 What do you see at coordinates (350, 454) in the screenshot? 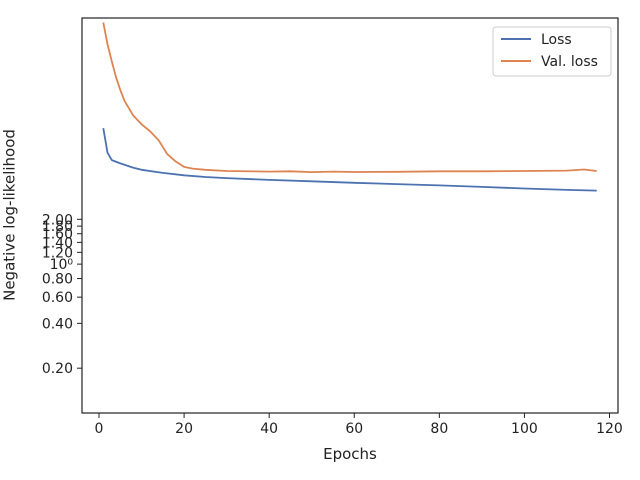
I see `x-axis-label: Epochs` at bounding box center [350, 454].